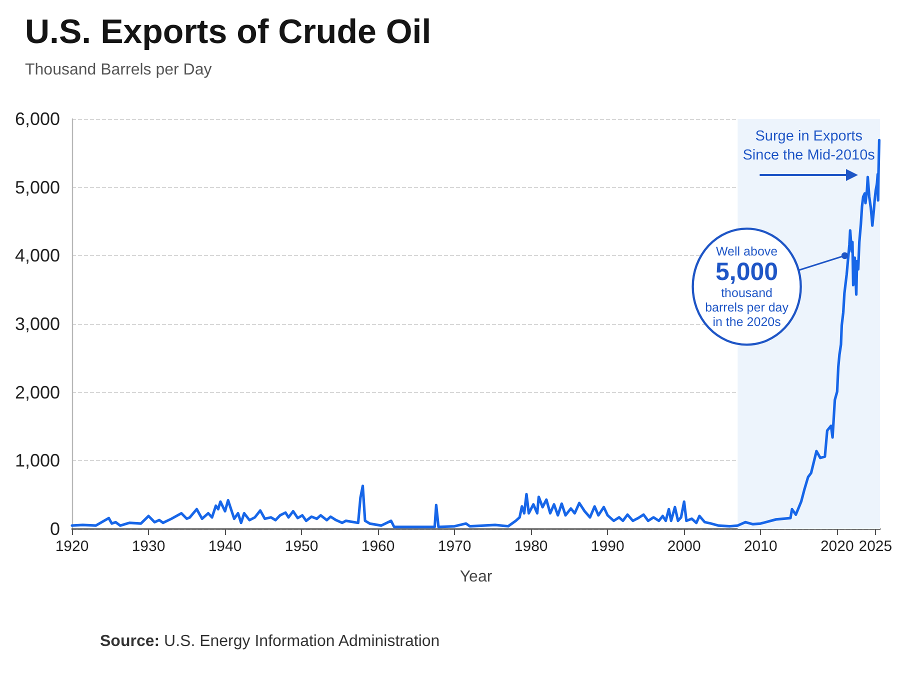 This screenshot has height=675, width=900. I want to click on x-tick-label: 1940, so click(225, 546).